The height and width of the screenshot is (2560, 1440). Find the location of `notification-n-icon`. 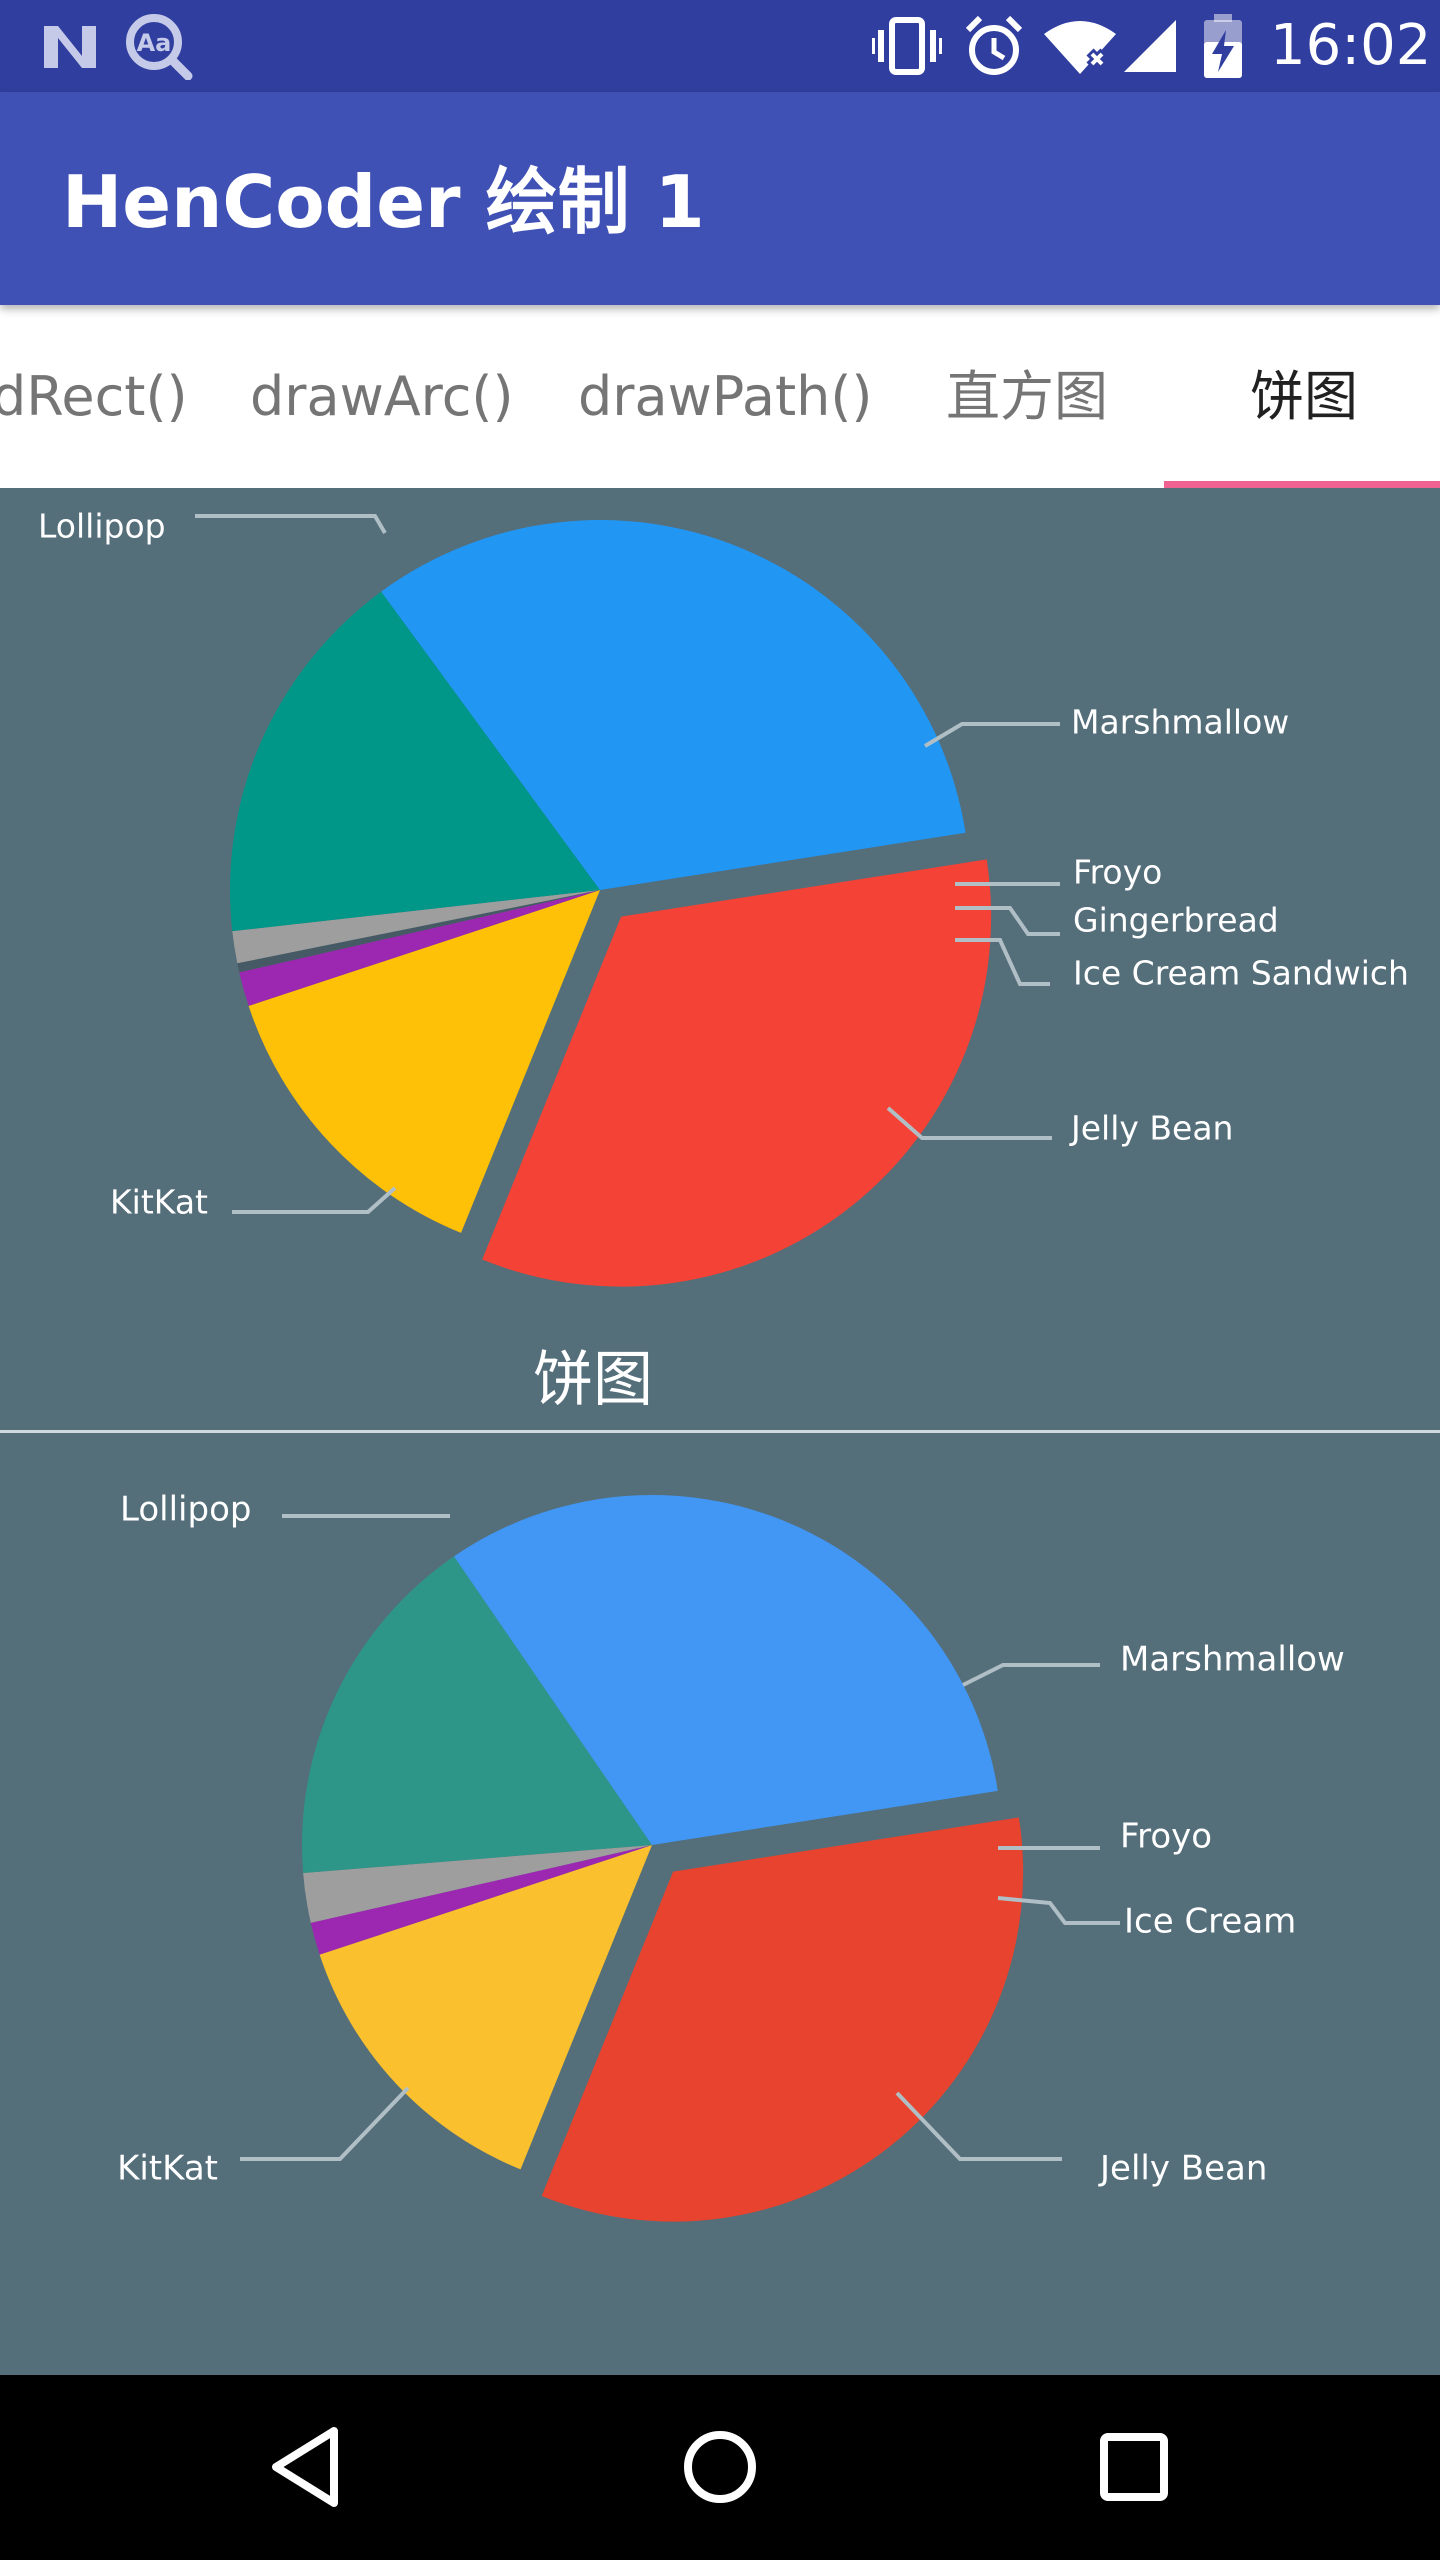

notification-n-icon is located at coordinates (70, 47).